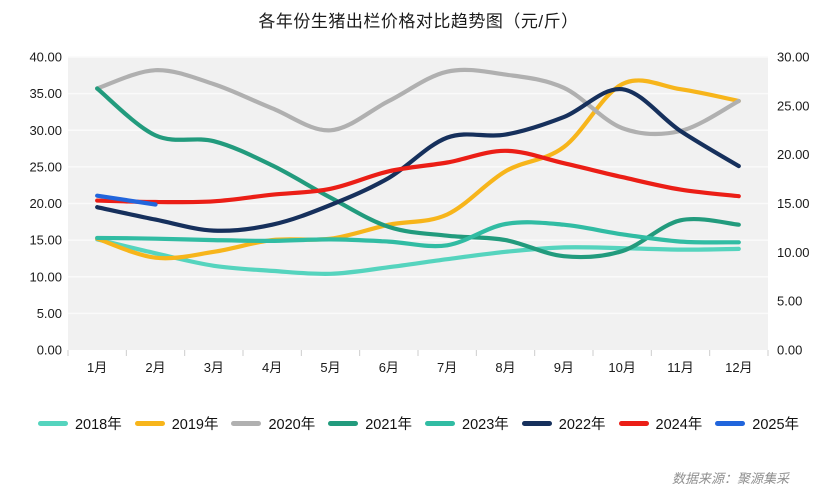 The width and height of the screenshot is (837, 500). What do you see at coordinates (330, 367) in the screenshot?
I see `x-axis-label: 5月` at bounding box center [330, 367].